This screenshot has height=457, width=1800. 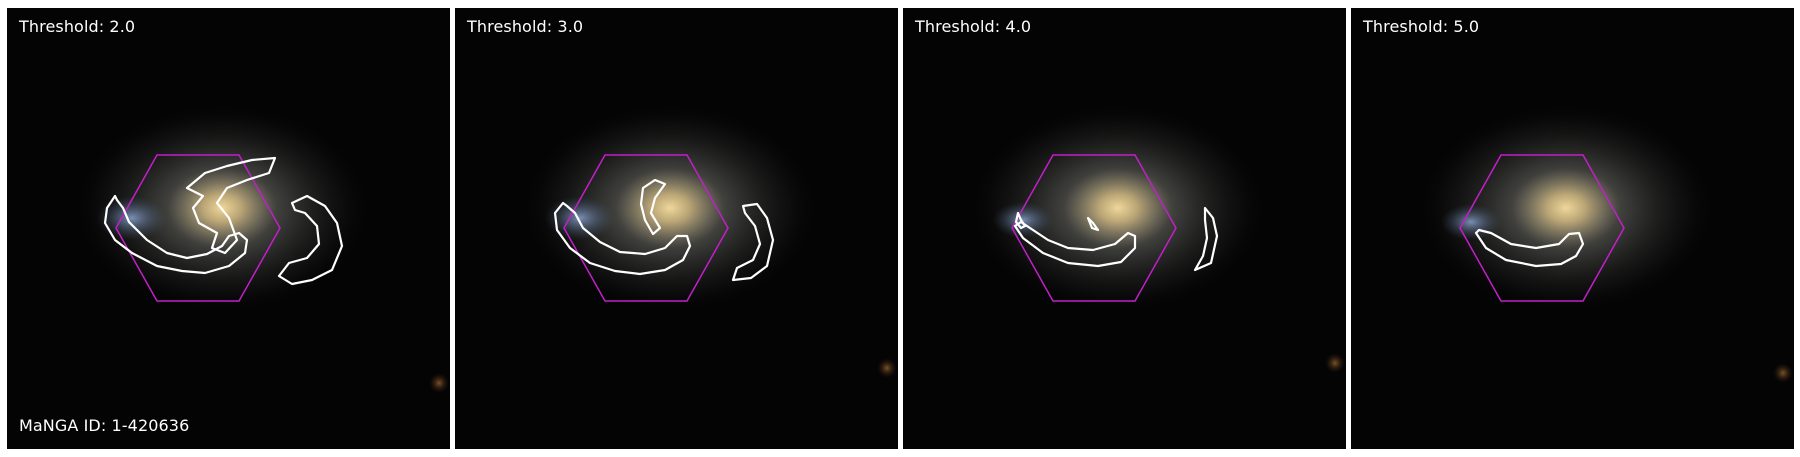 What do you see at coordinates (525, 26) in the screenshot?
I see `threshold-label: Threshold: 3.0` at bounding box center [525, 26].